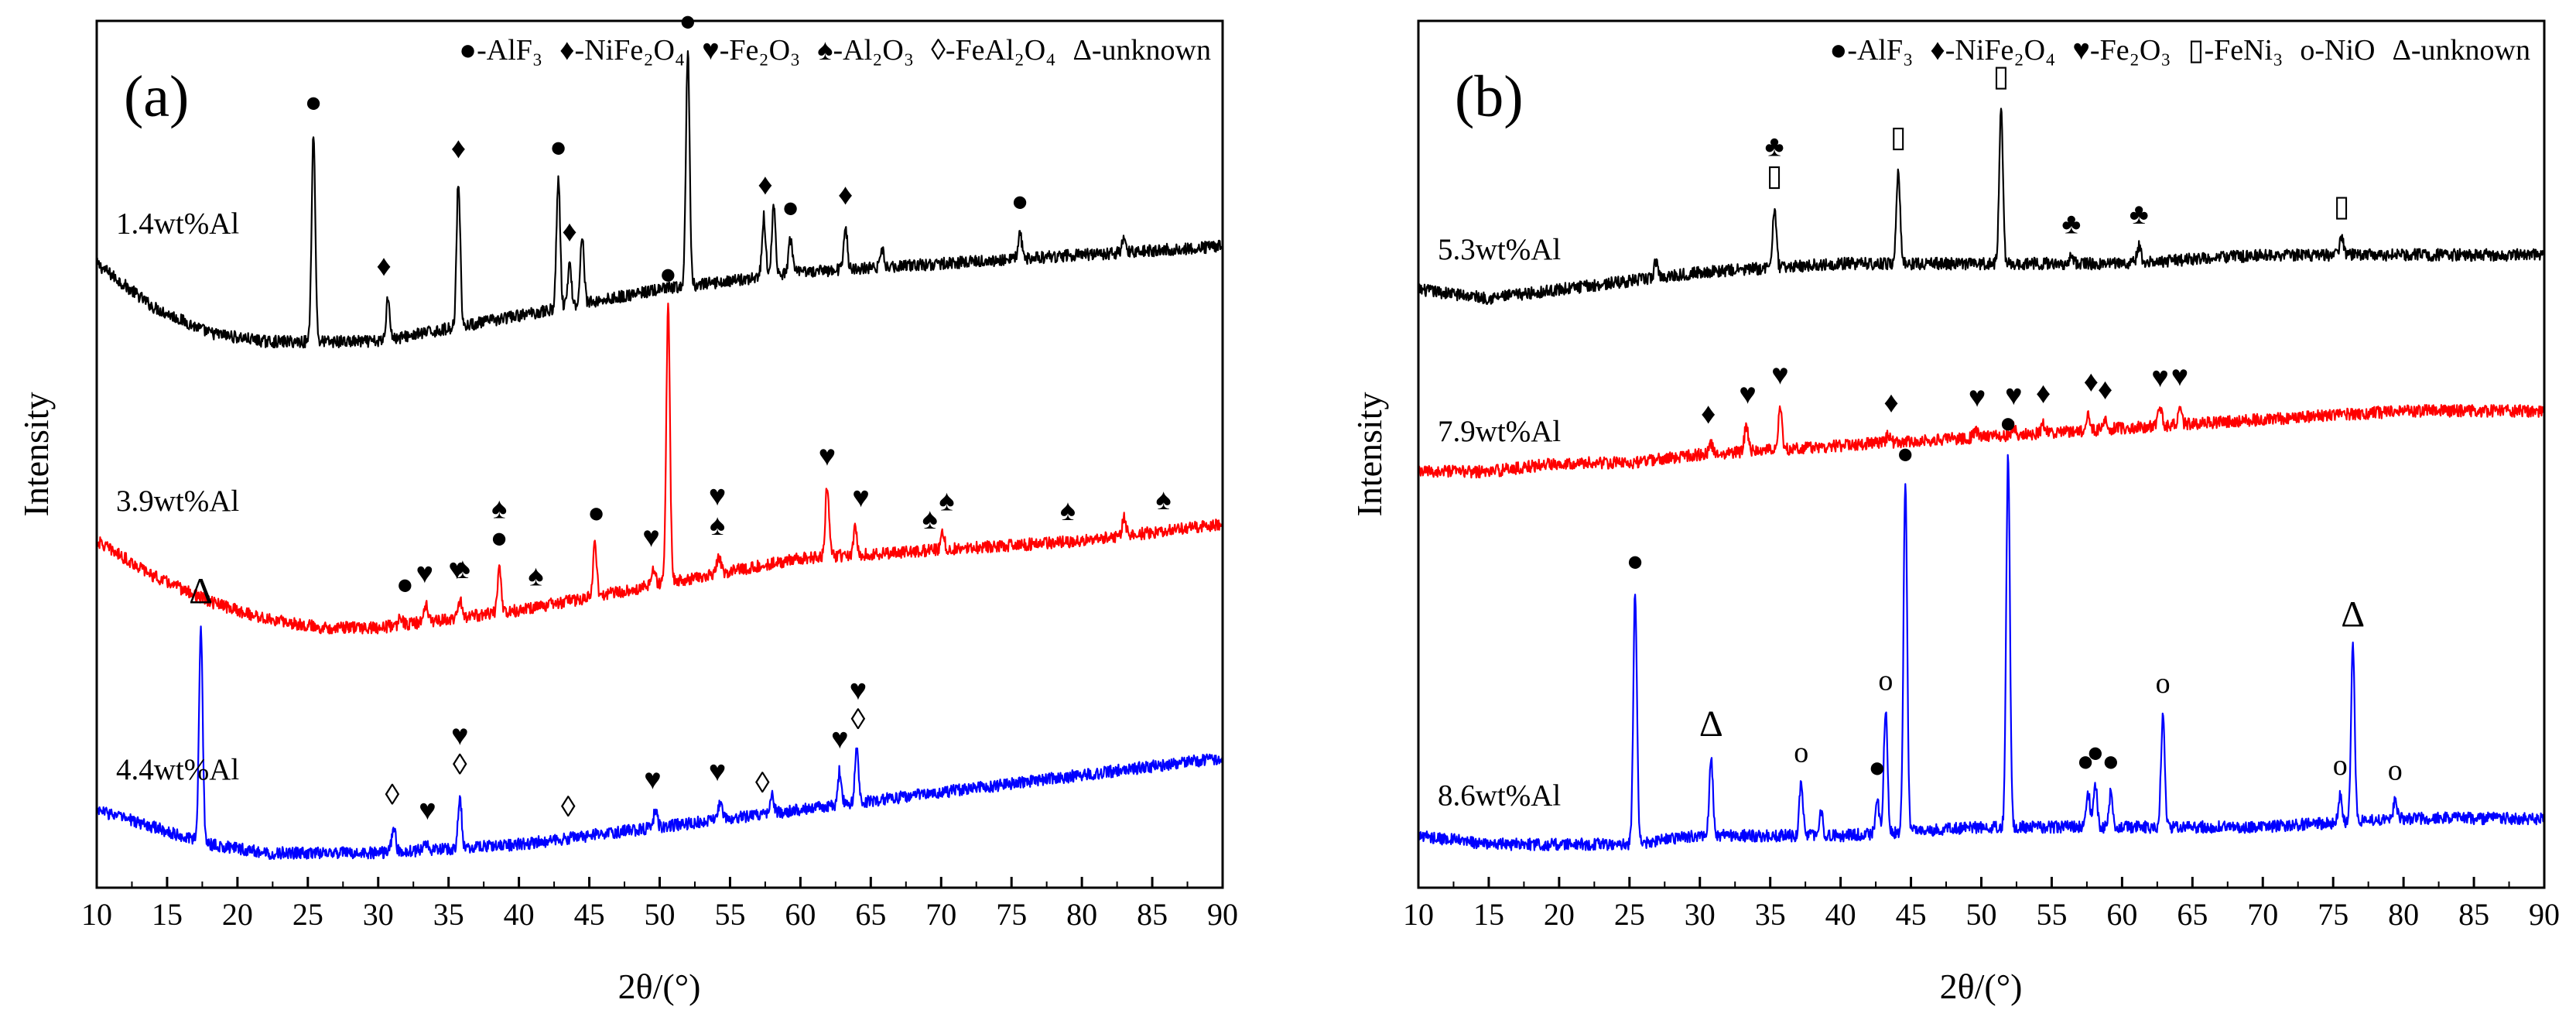 The width and height of the screenshot is (2576, 1027). I want to click on x-tick-label: 50, so click(661, 914).